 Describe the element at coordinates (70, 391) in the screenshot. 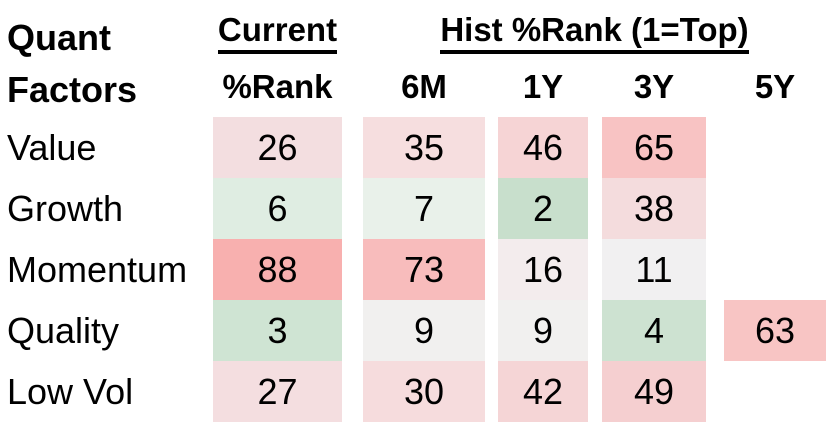

I see `row-label: Low Vol` at that location.